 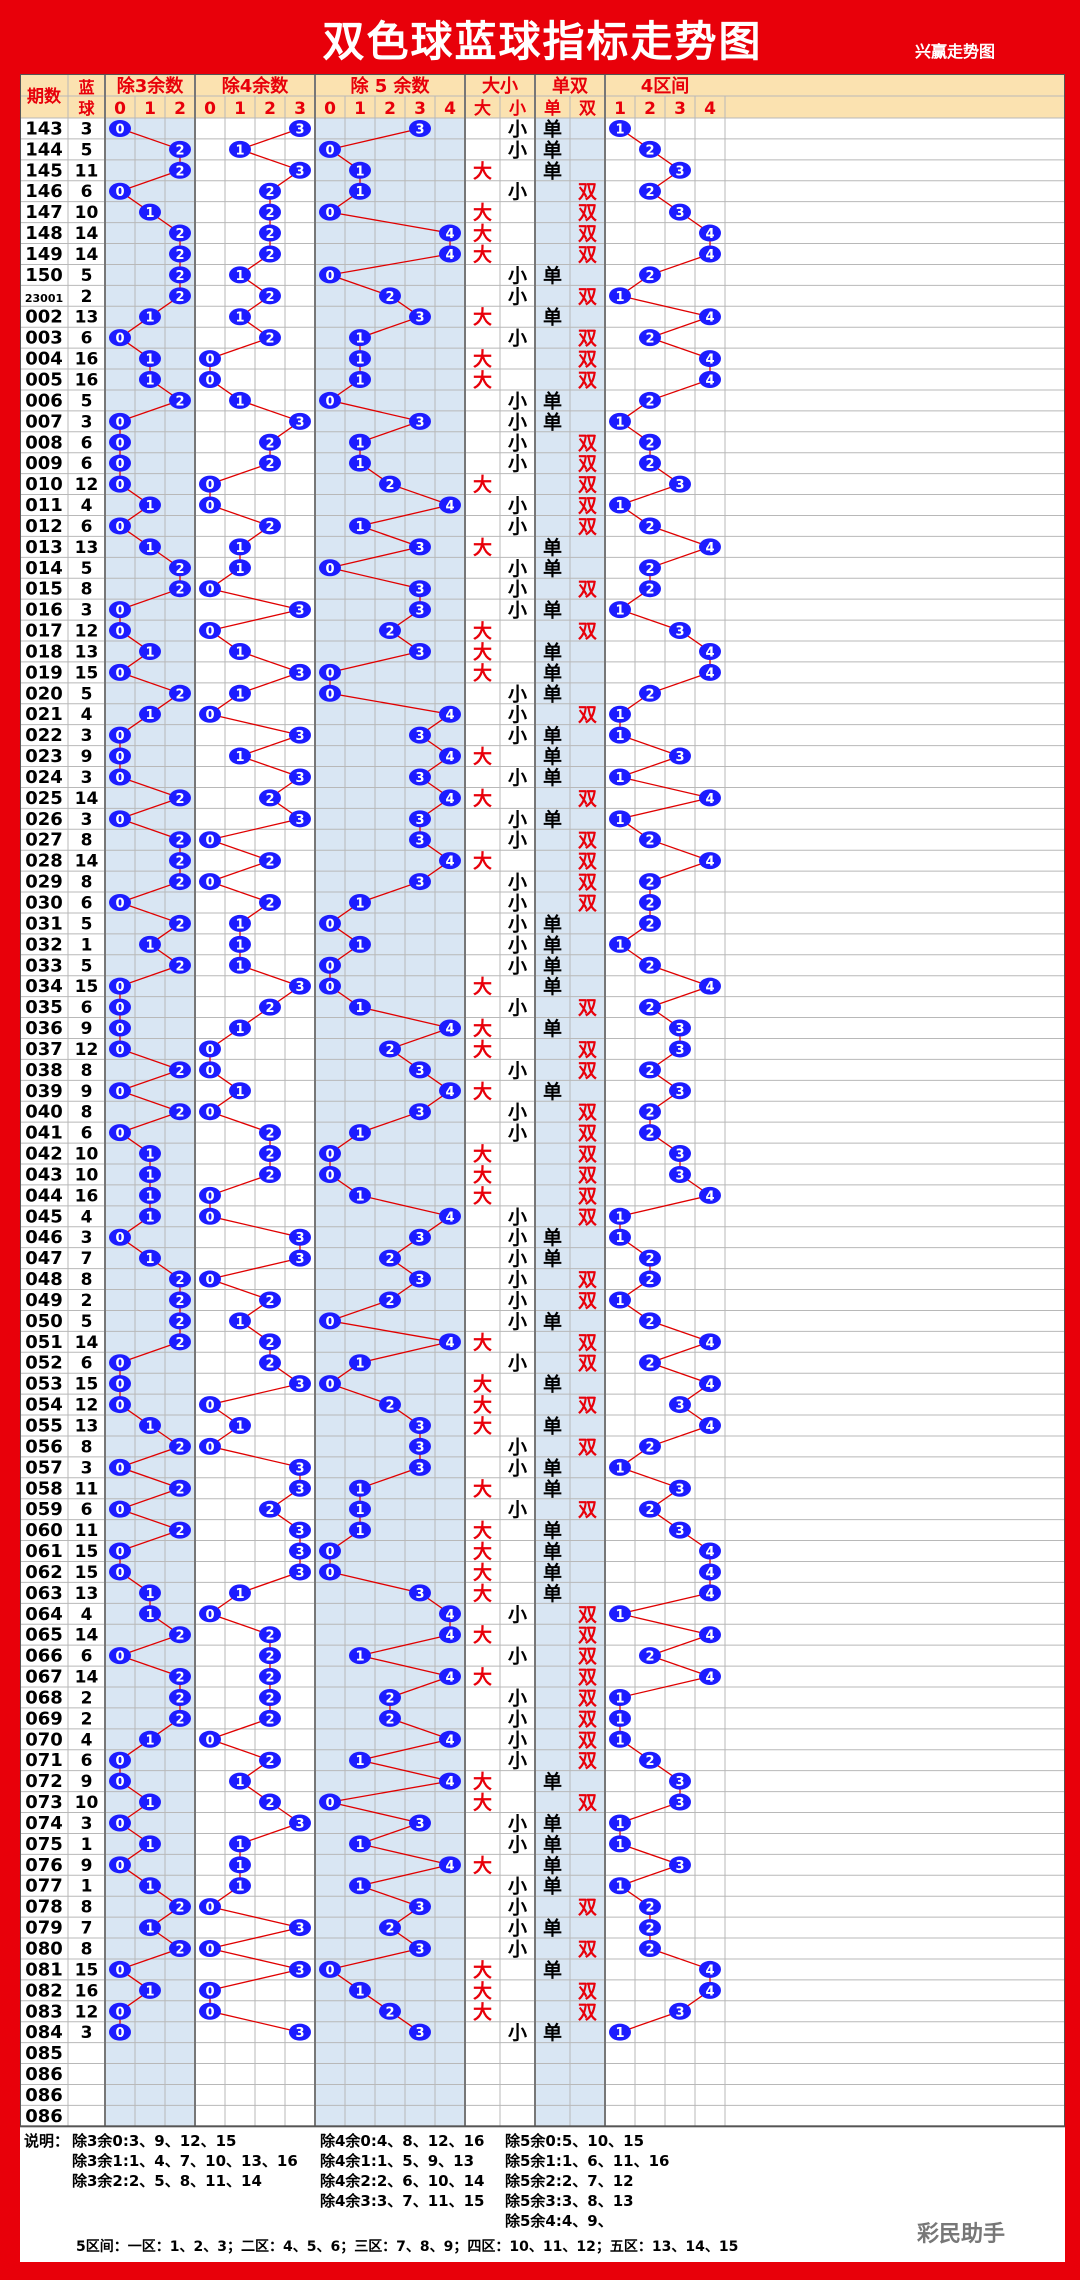 What do you see at coordinates (299, 987) in the screenshot?
I see `ball-label-mod4: 3` at bounding box center [299, 987].